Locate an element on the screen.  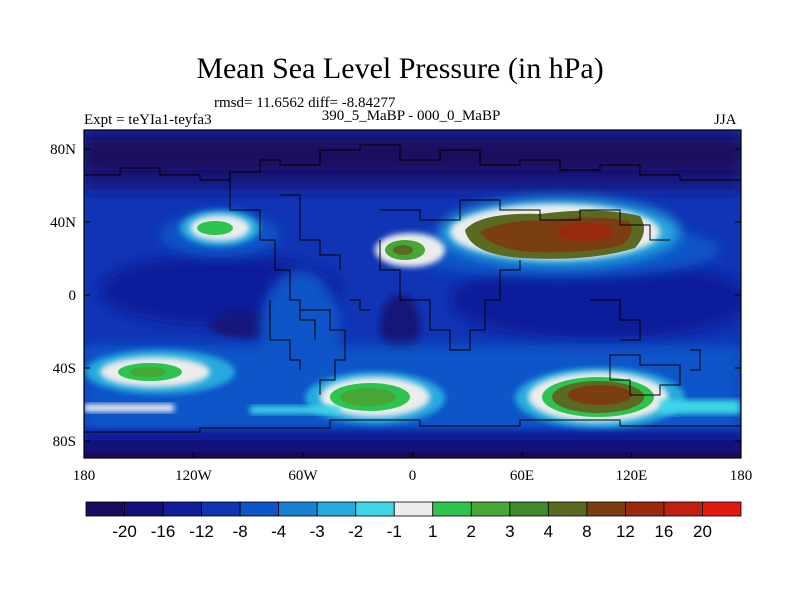
lat-label-80n: 80N is located at coordinates (63, 150).